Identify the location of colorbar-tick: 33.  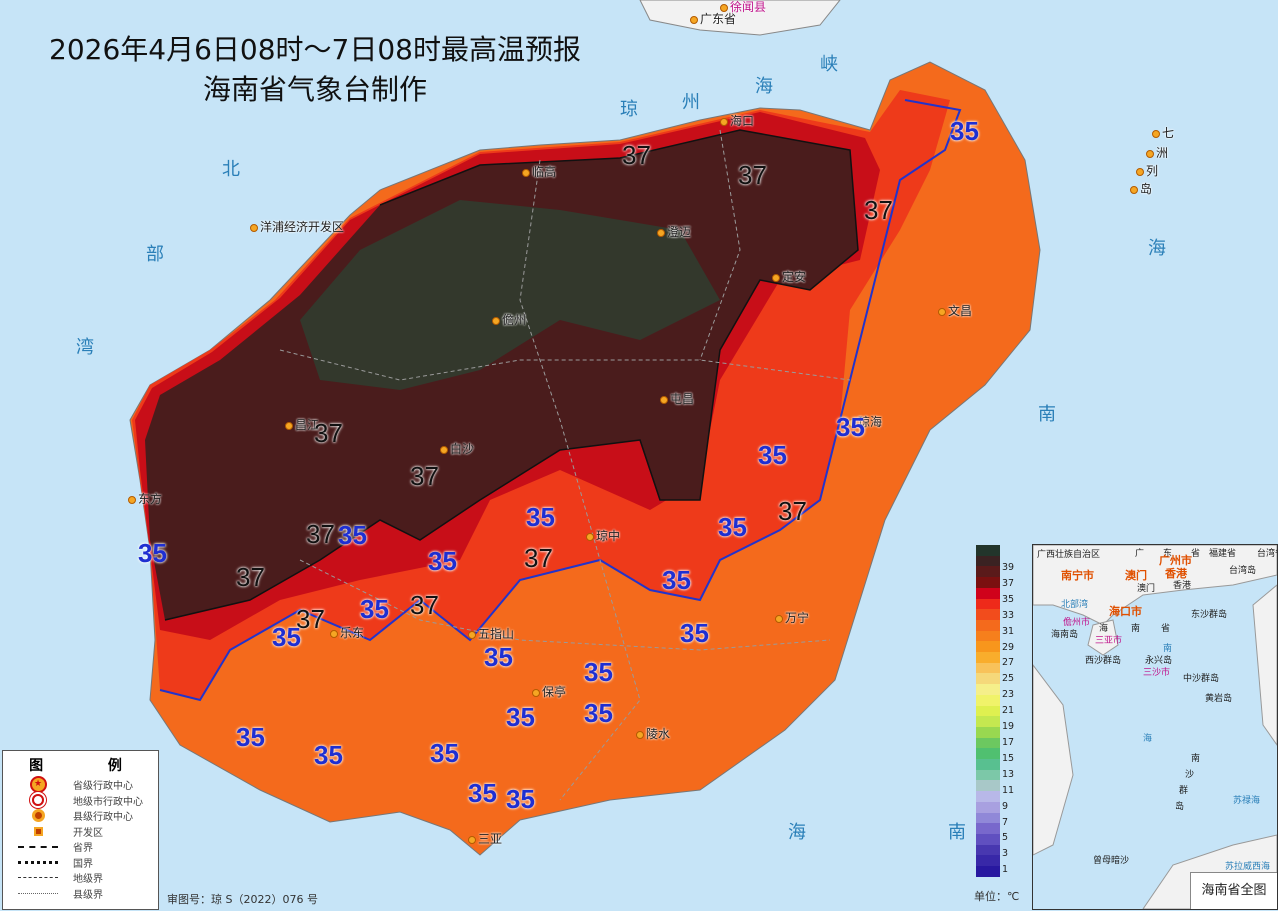
(1008, 615).